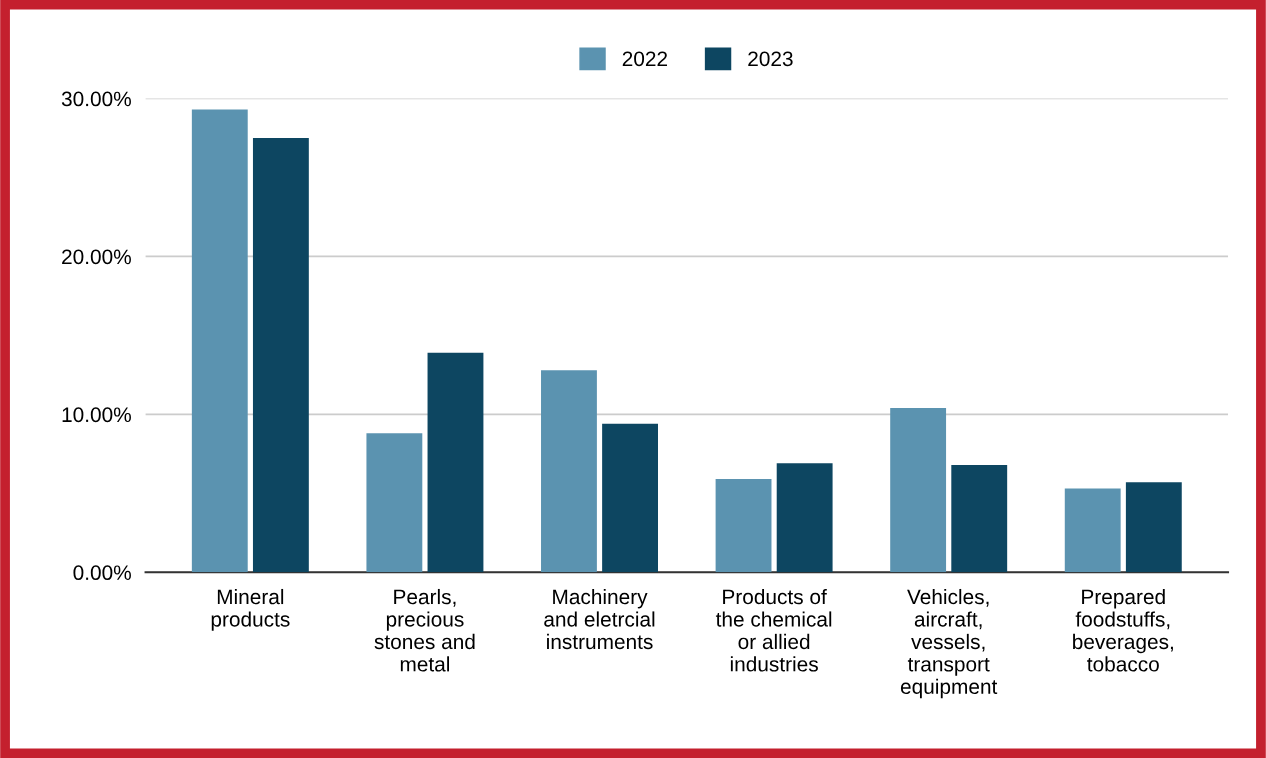  What do you see at coordinates (102, 573) in the screenshot?
I see `y-tick-label: 0.00%` at bounding box center [102, 573].